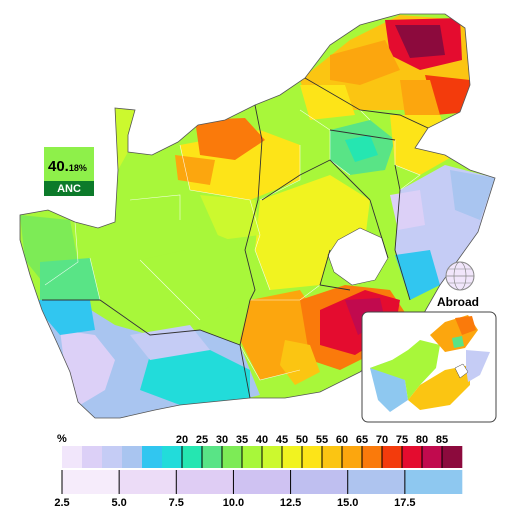  I want to click on inset-lesotho, so click(461, 371).